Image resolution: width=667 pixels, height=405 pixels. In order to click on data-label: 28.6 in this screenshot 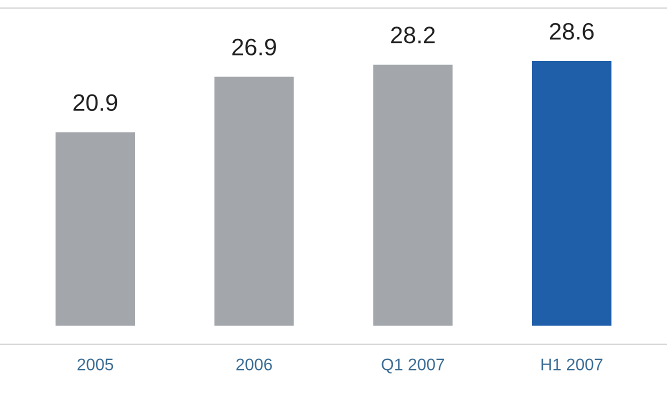, I will do `click(572, 31)`.